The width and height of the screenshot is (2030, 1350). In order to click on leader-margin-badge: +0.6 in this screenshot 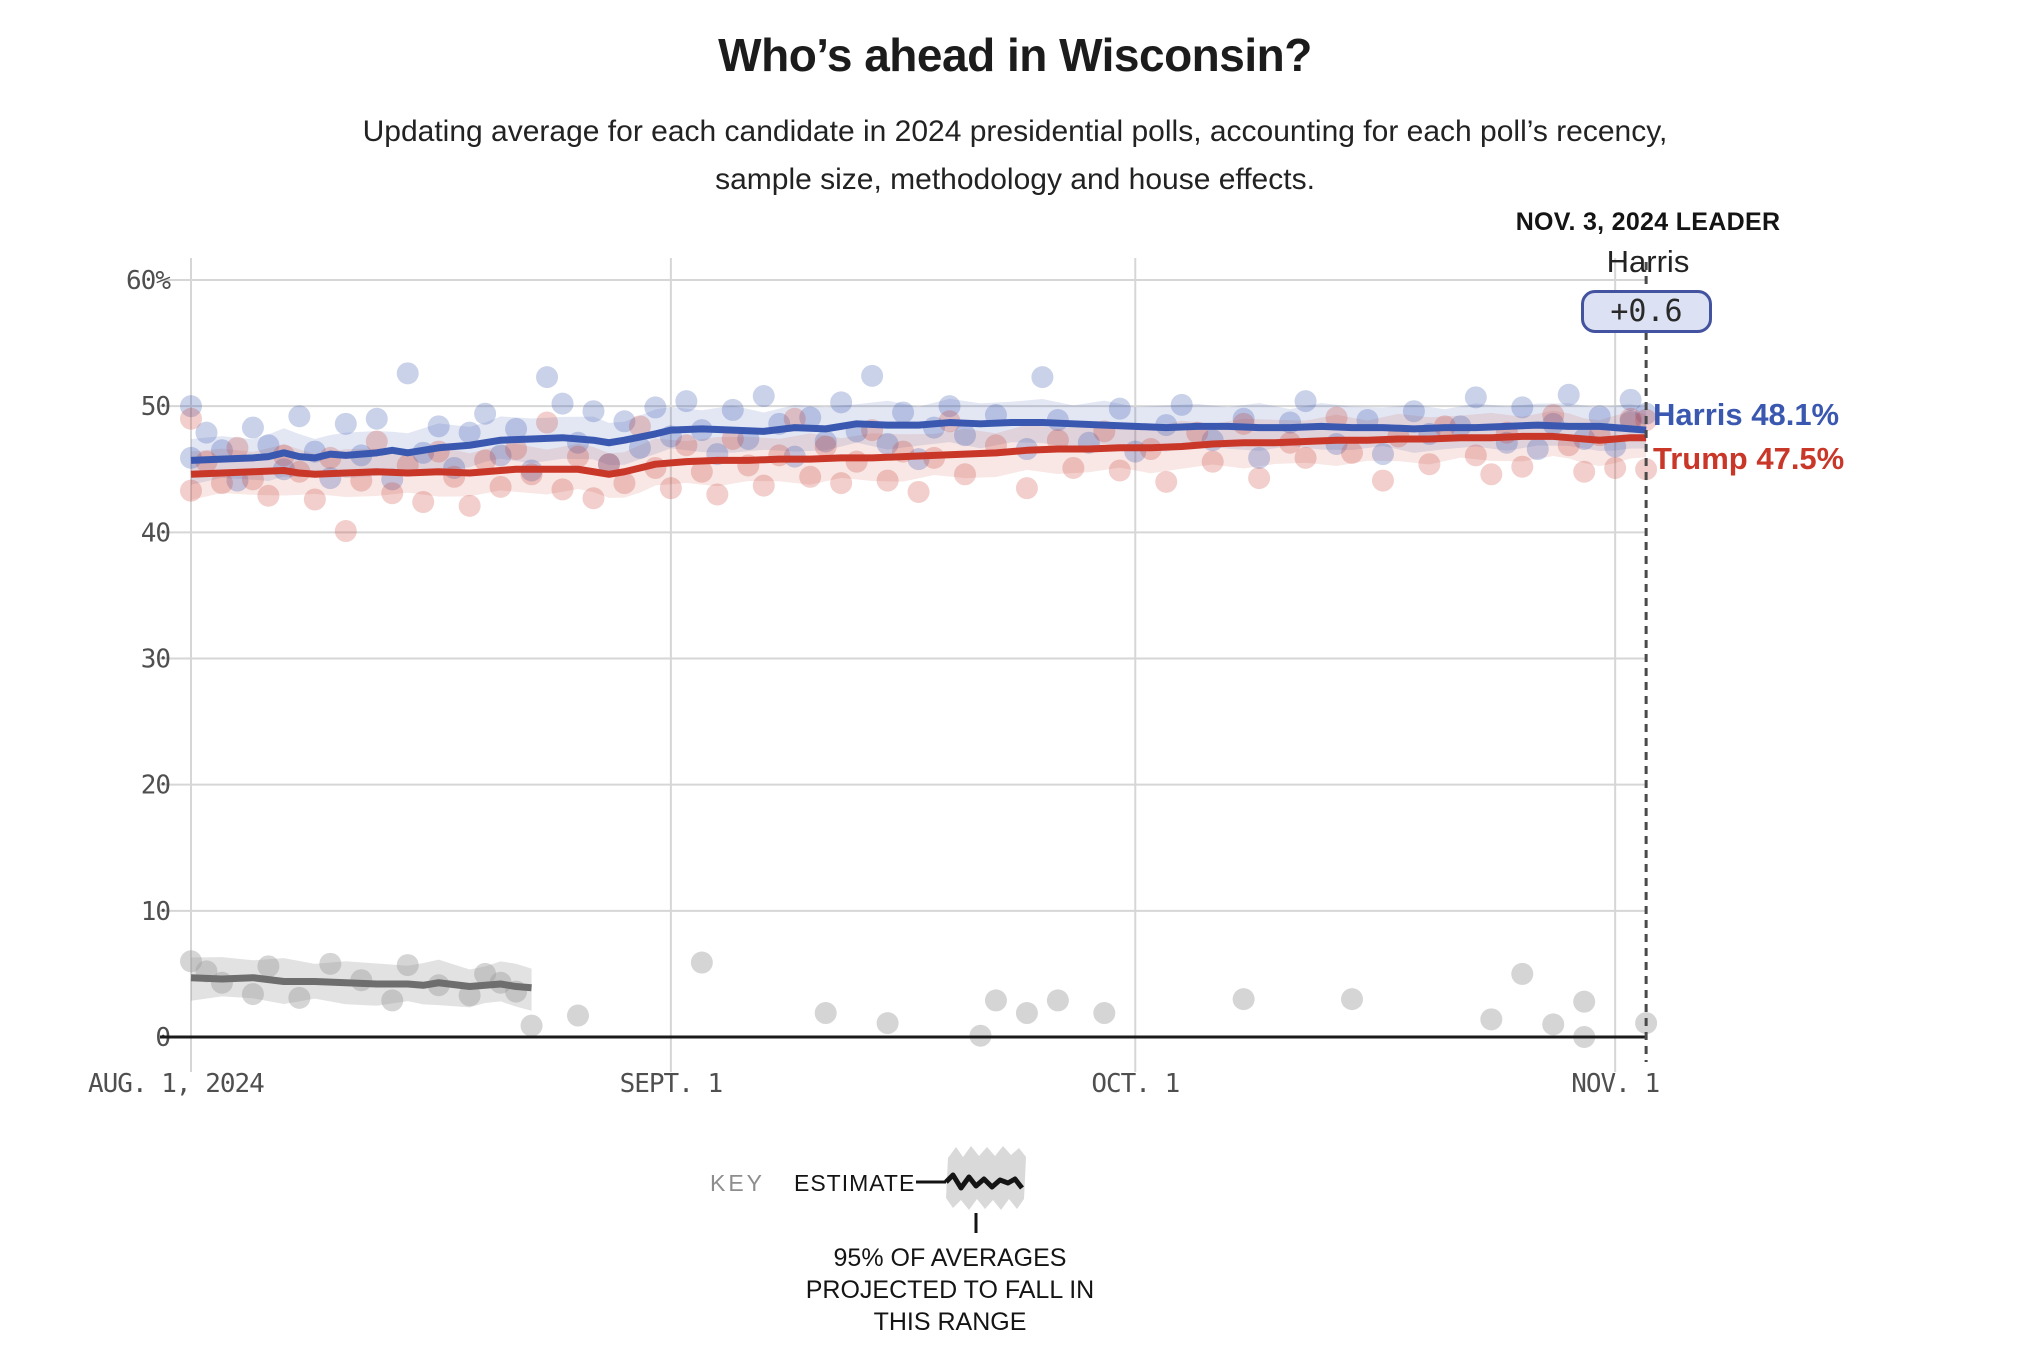, I will do `click(1646, 311)`.